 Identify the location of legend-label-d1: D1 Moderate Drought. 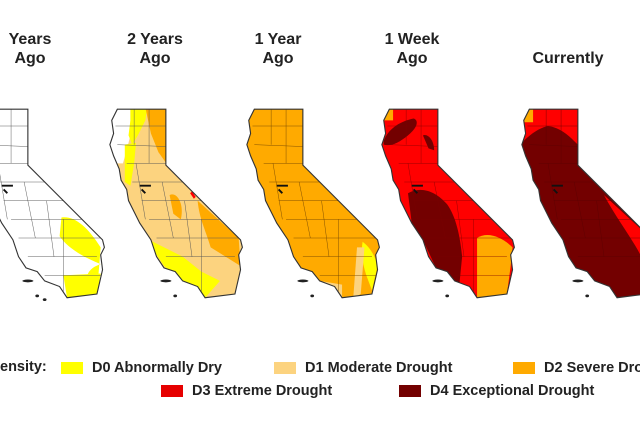
(379, 368).